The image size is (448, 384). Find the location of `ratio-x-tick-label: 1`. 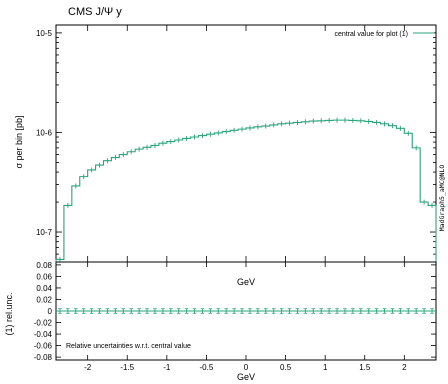

ratio-x-tick-label: 1 is located at coordinates (325, 367).